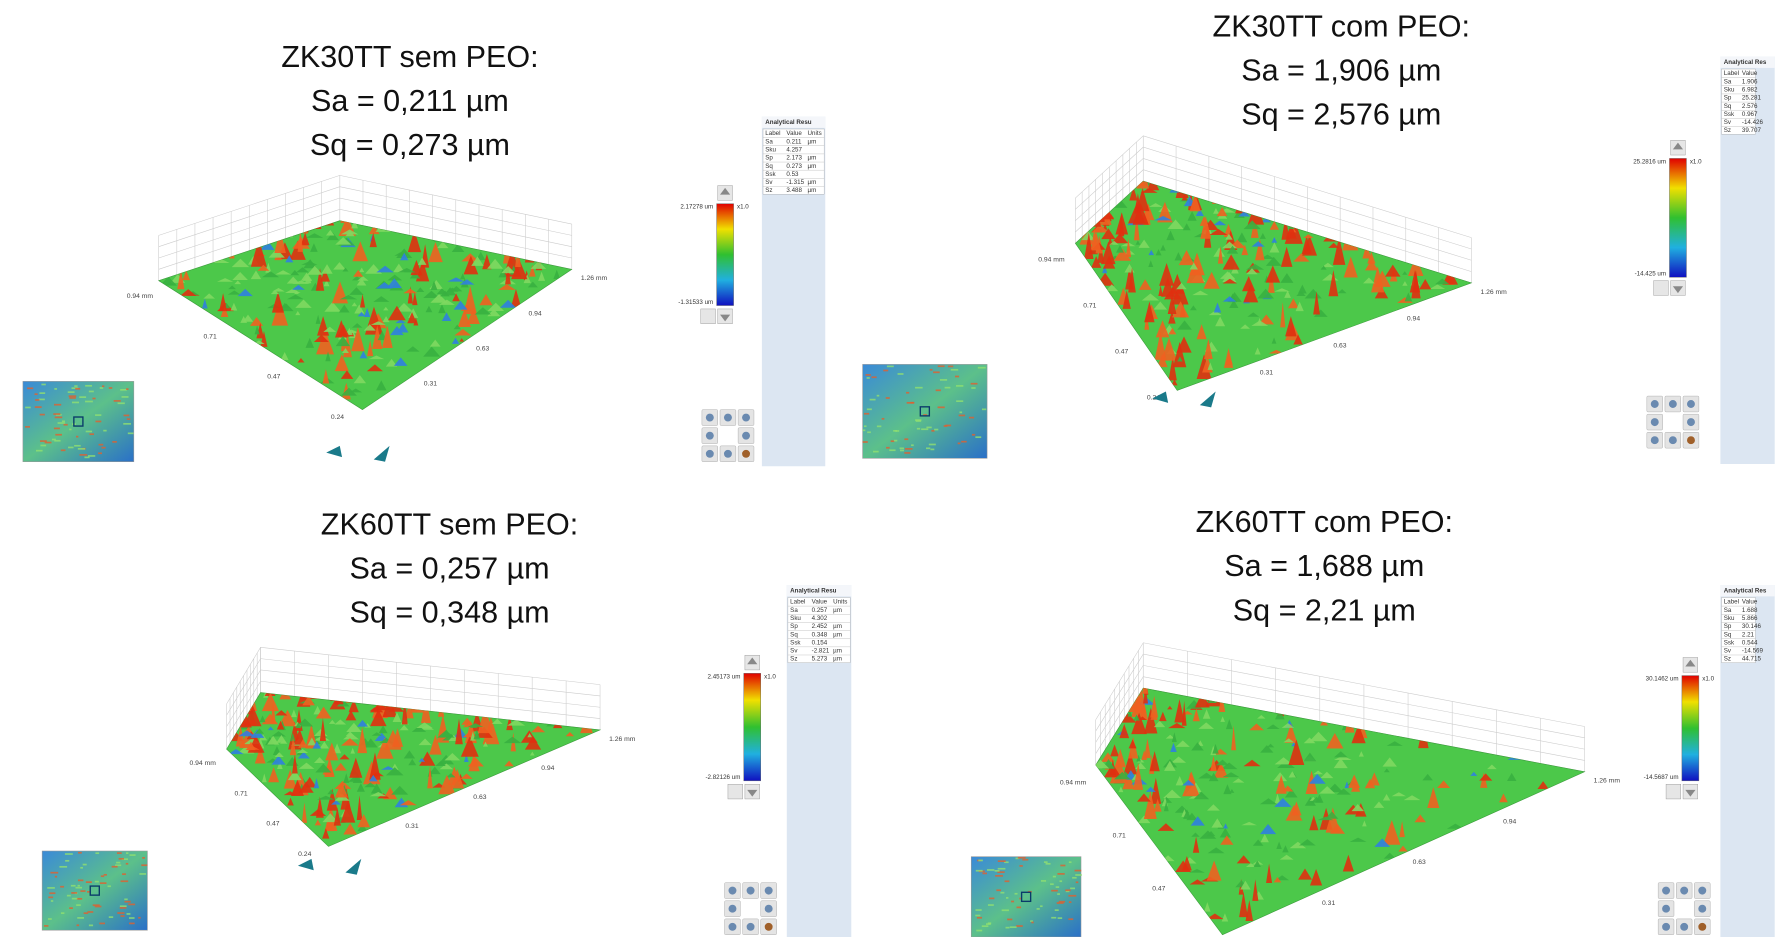 This screenshot has width=1775, height=937. What do you see at coordinates (1750, 610) in the screenshot?
I see `cell: 1.688` at bounding box center [1750, 610].